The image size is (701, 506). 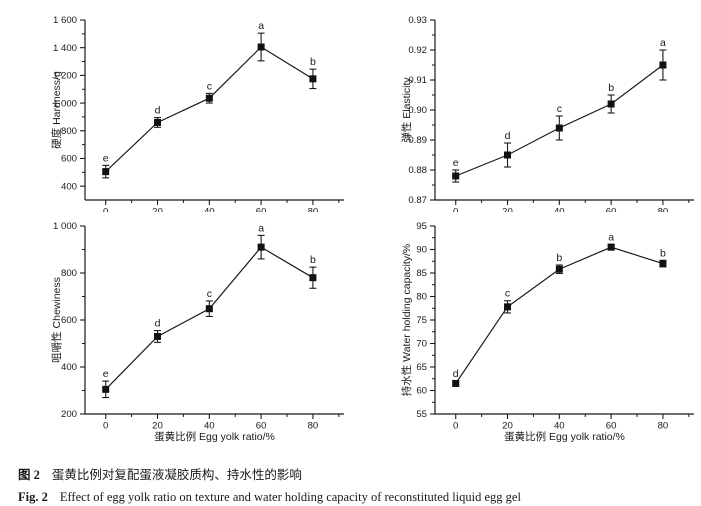 What do you see at coordinates (65, 48) in the screenshot?
I see `y-tick-label: 1 400` at bounding box center [65, 48].